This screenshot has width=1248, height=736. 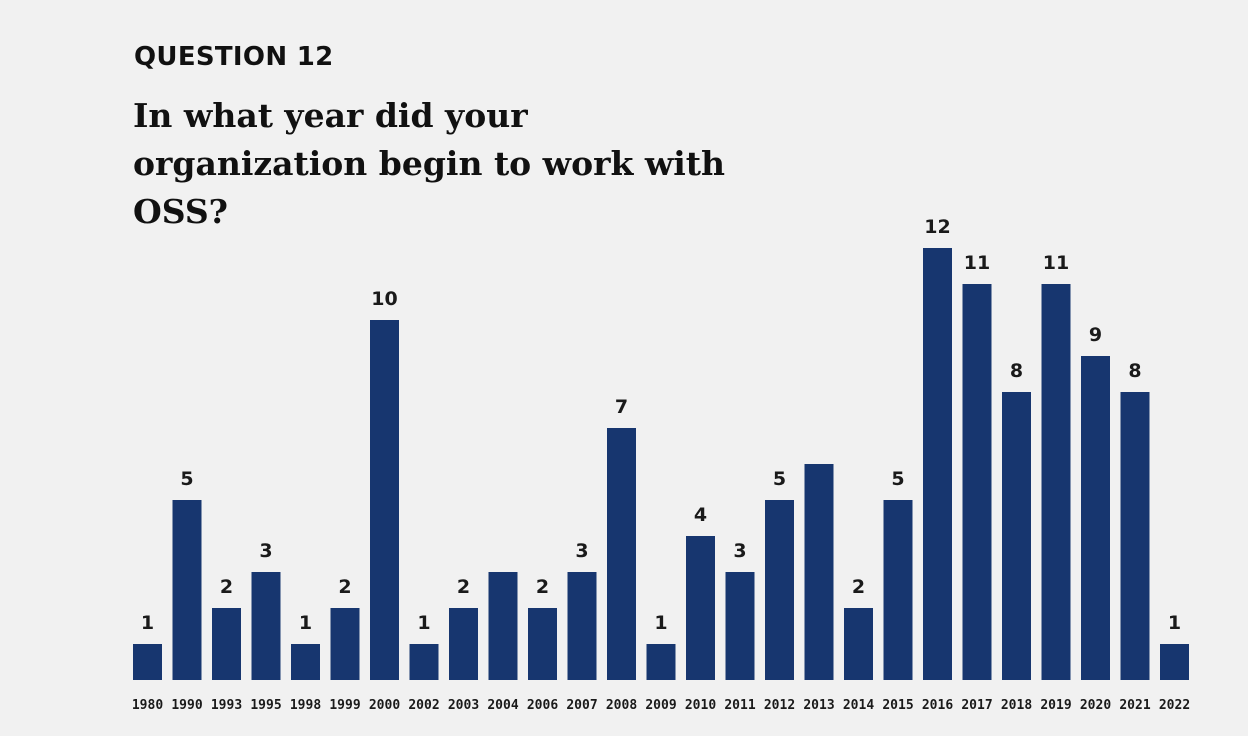 I want to click on tick-label-2007: 2007, so click(x=581, y=705).